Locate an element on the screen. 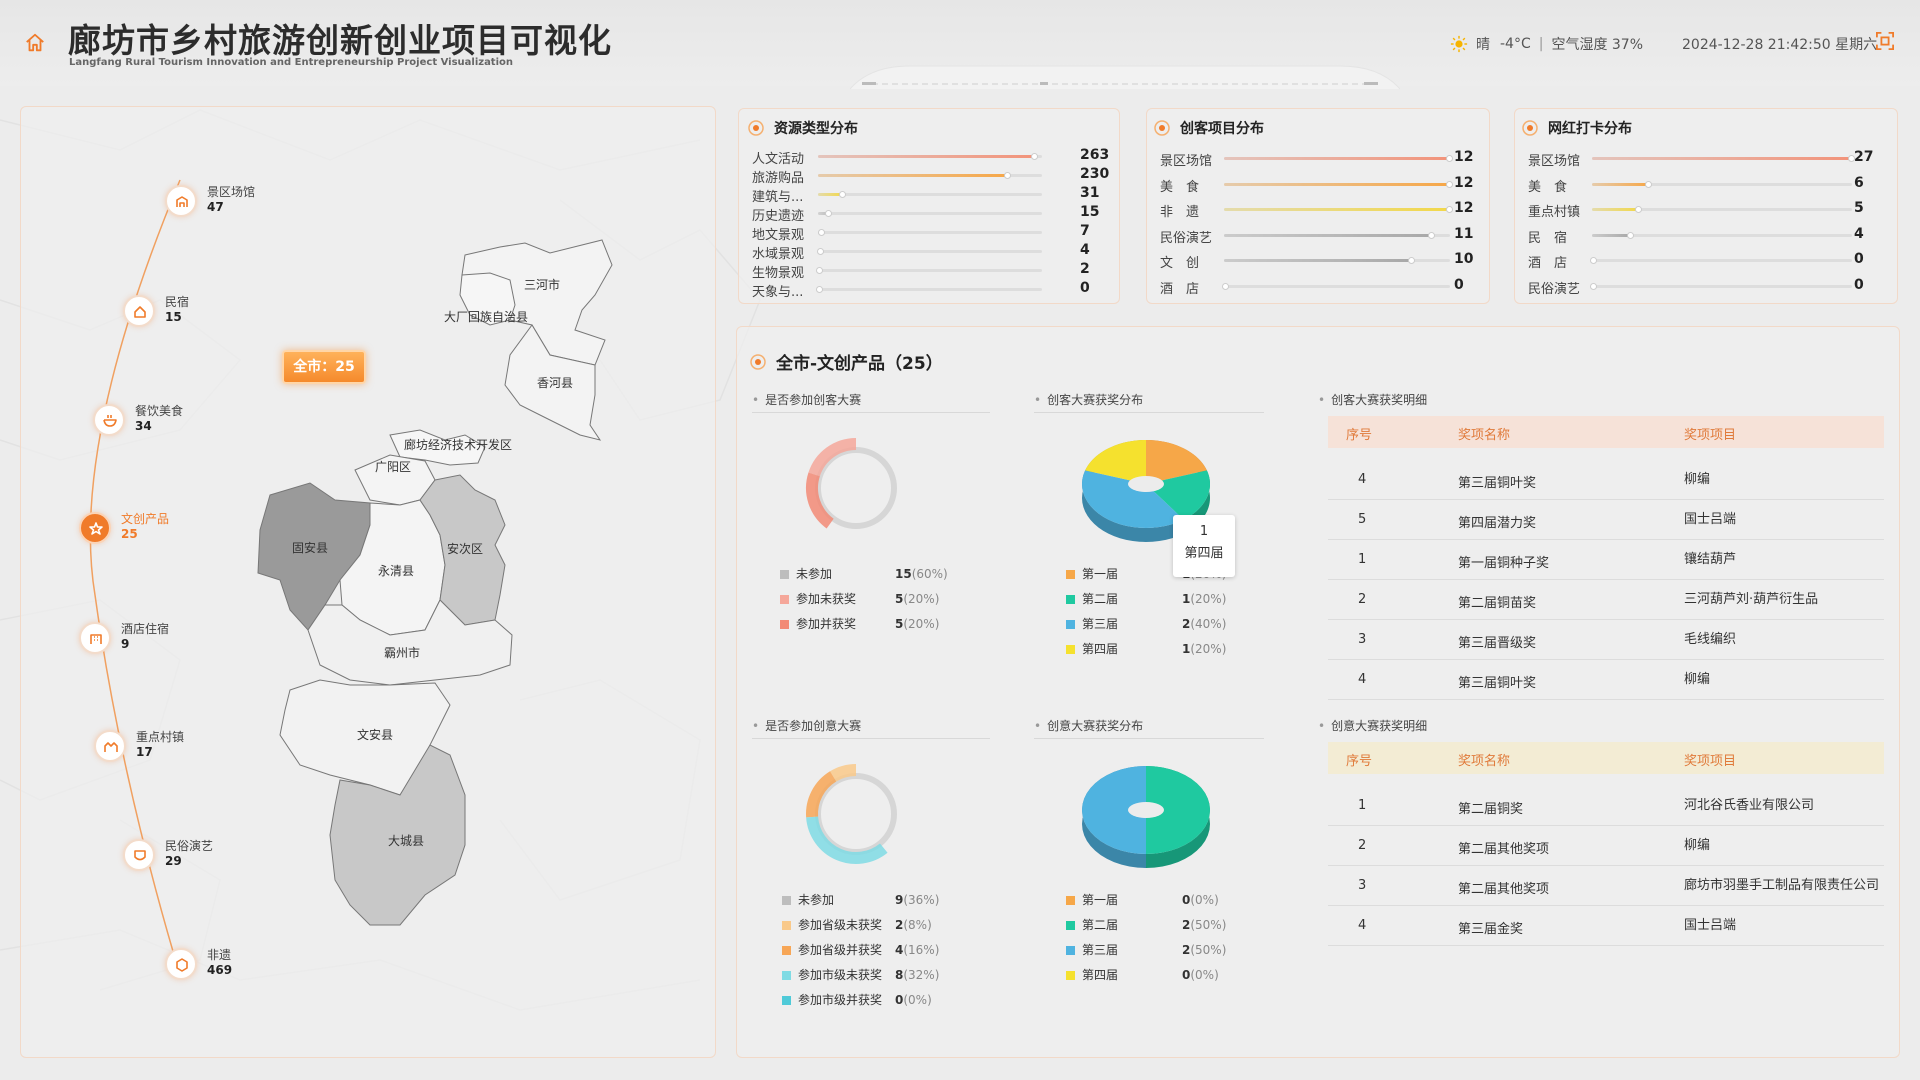  legend-item: 第四届 0(0%) is located at coordinates (1154, 975).